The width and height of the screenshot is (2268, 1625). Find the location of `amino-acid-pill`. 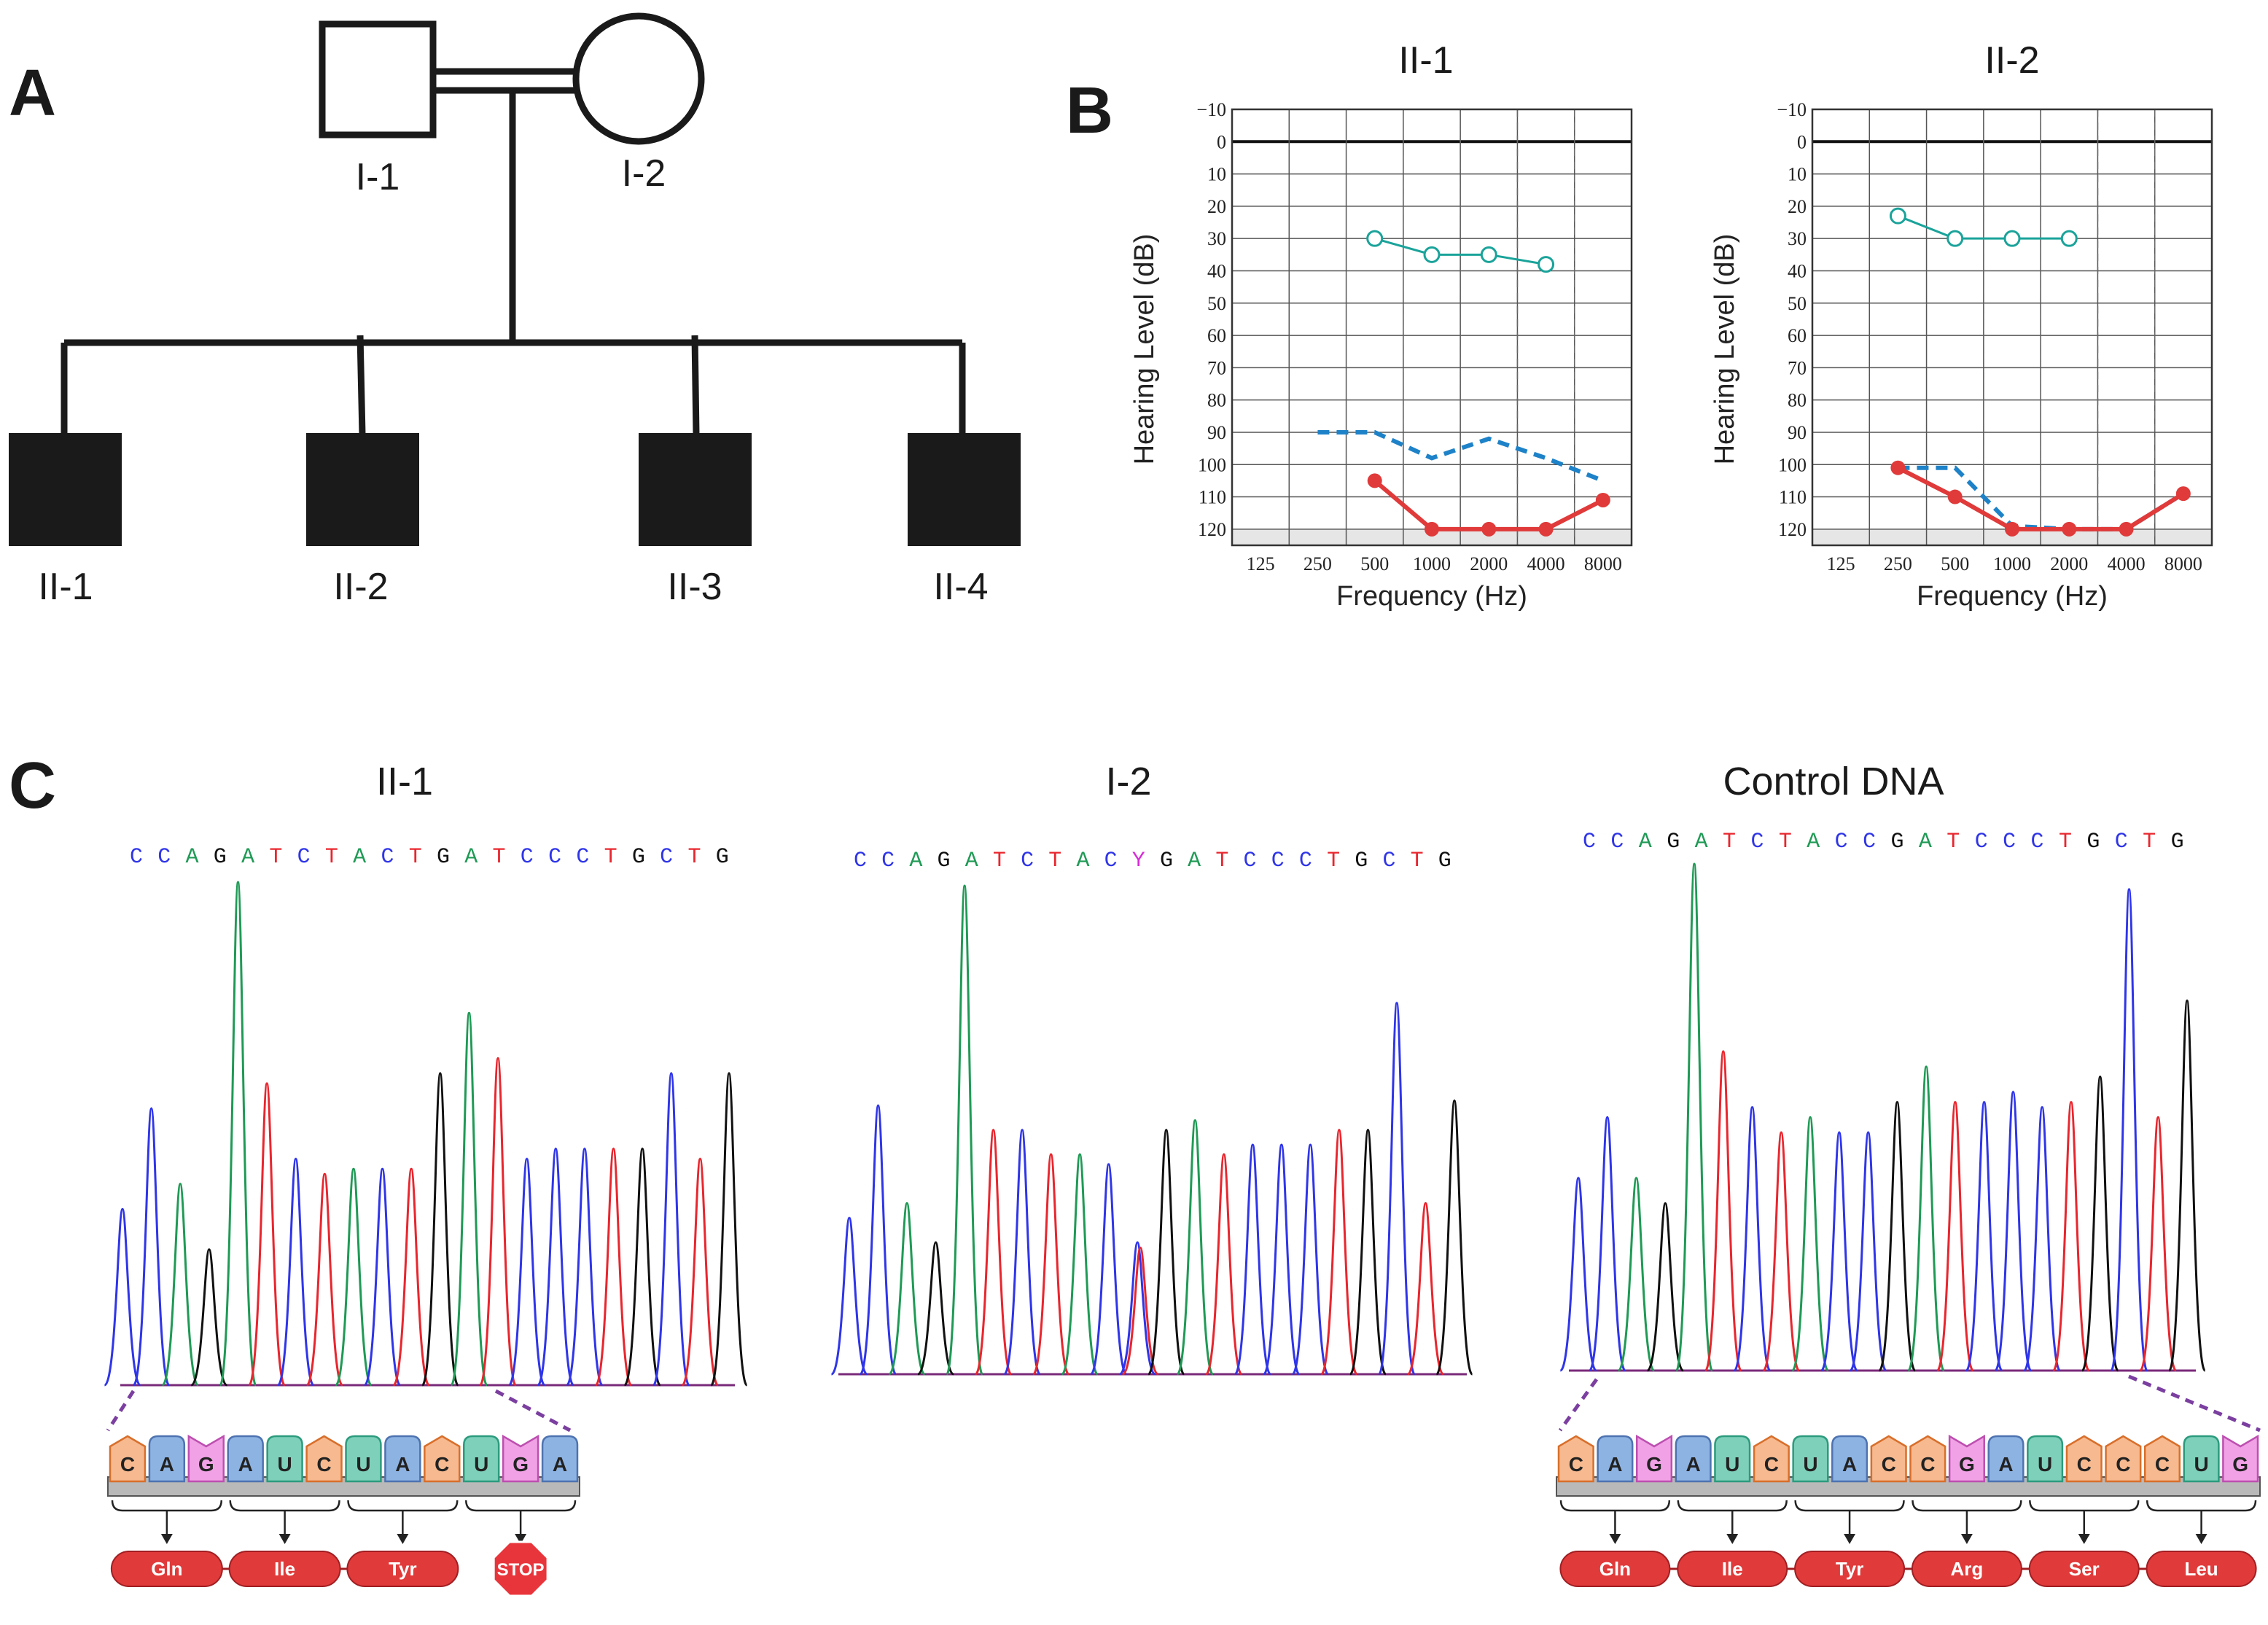

amino-acid-pill is located at coordinates (2201, 1569).